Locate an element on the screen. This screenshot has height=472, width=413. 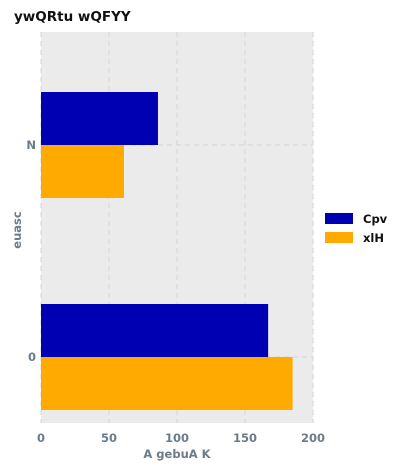
legend-label: xlH is located at coordinates (373, 238).